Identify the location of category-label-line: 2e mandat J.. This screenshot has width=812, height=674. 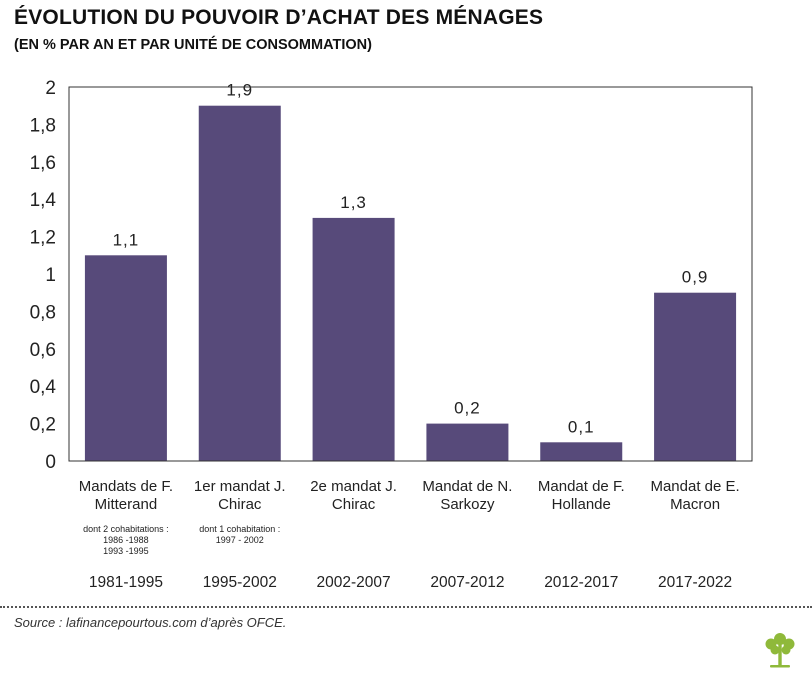
(353, 486).